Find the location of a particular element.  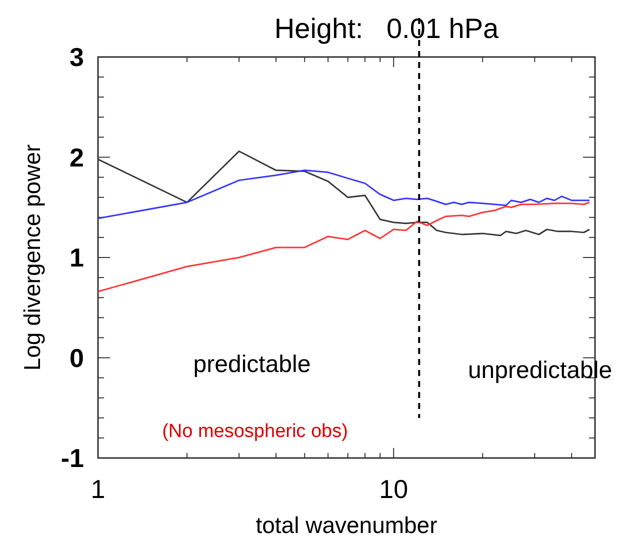

chart-title: Height: 0.01 hPa is located at coordinates (386, 28).